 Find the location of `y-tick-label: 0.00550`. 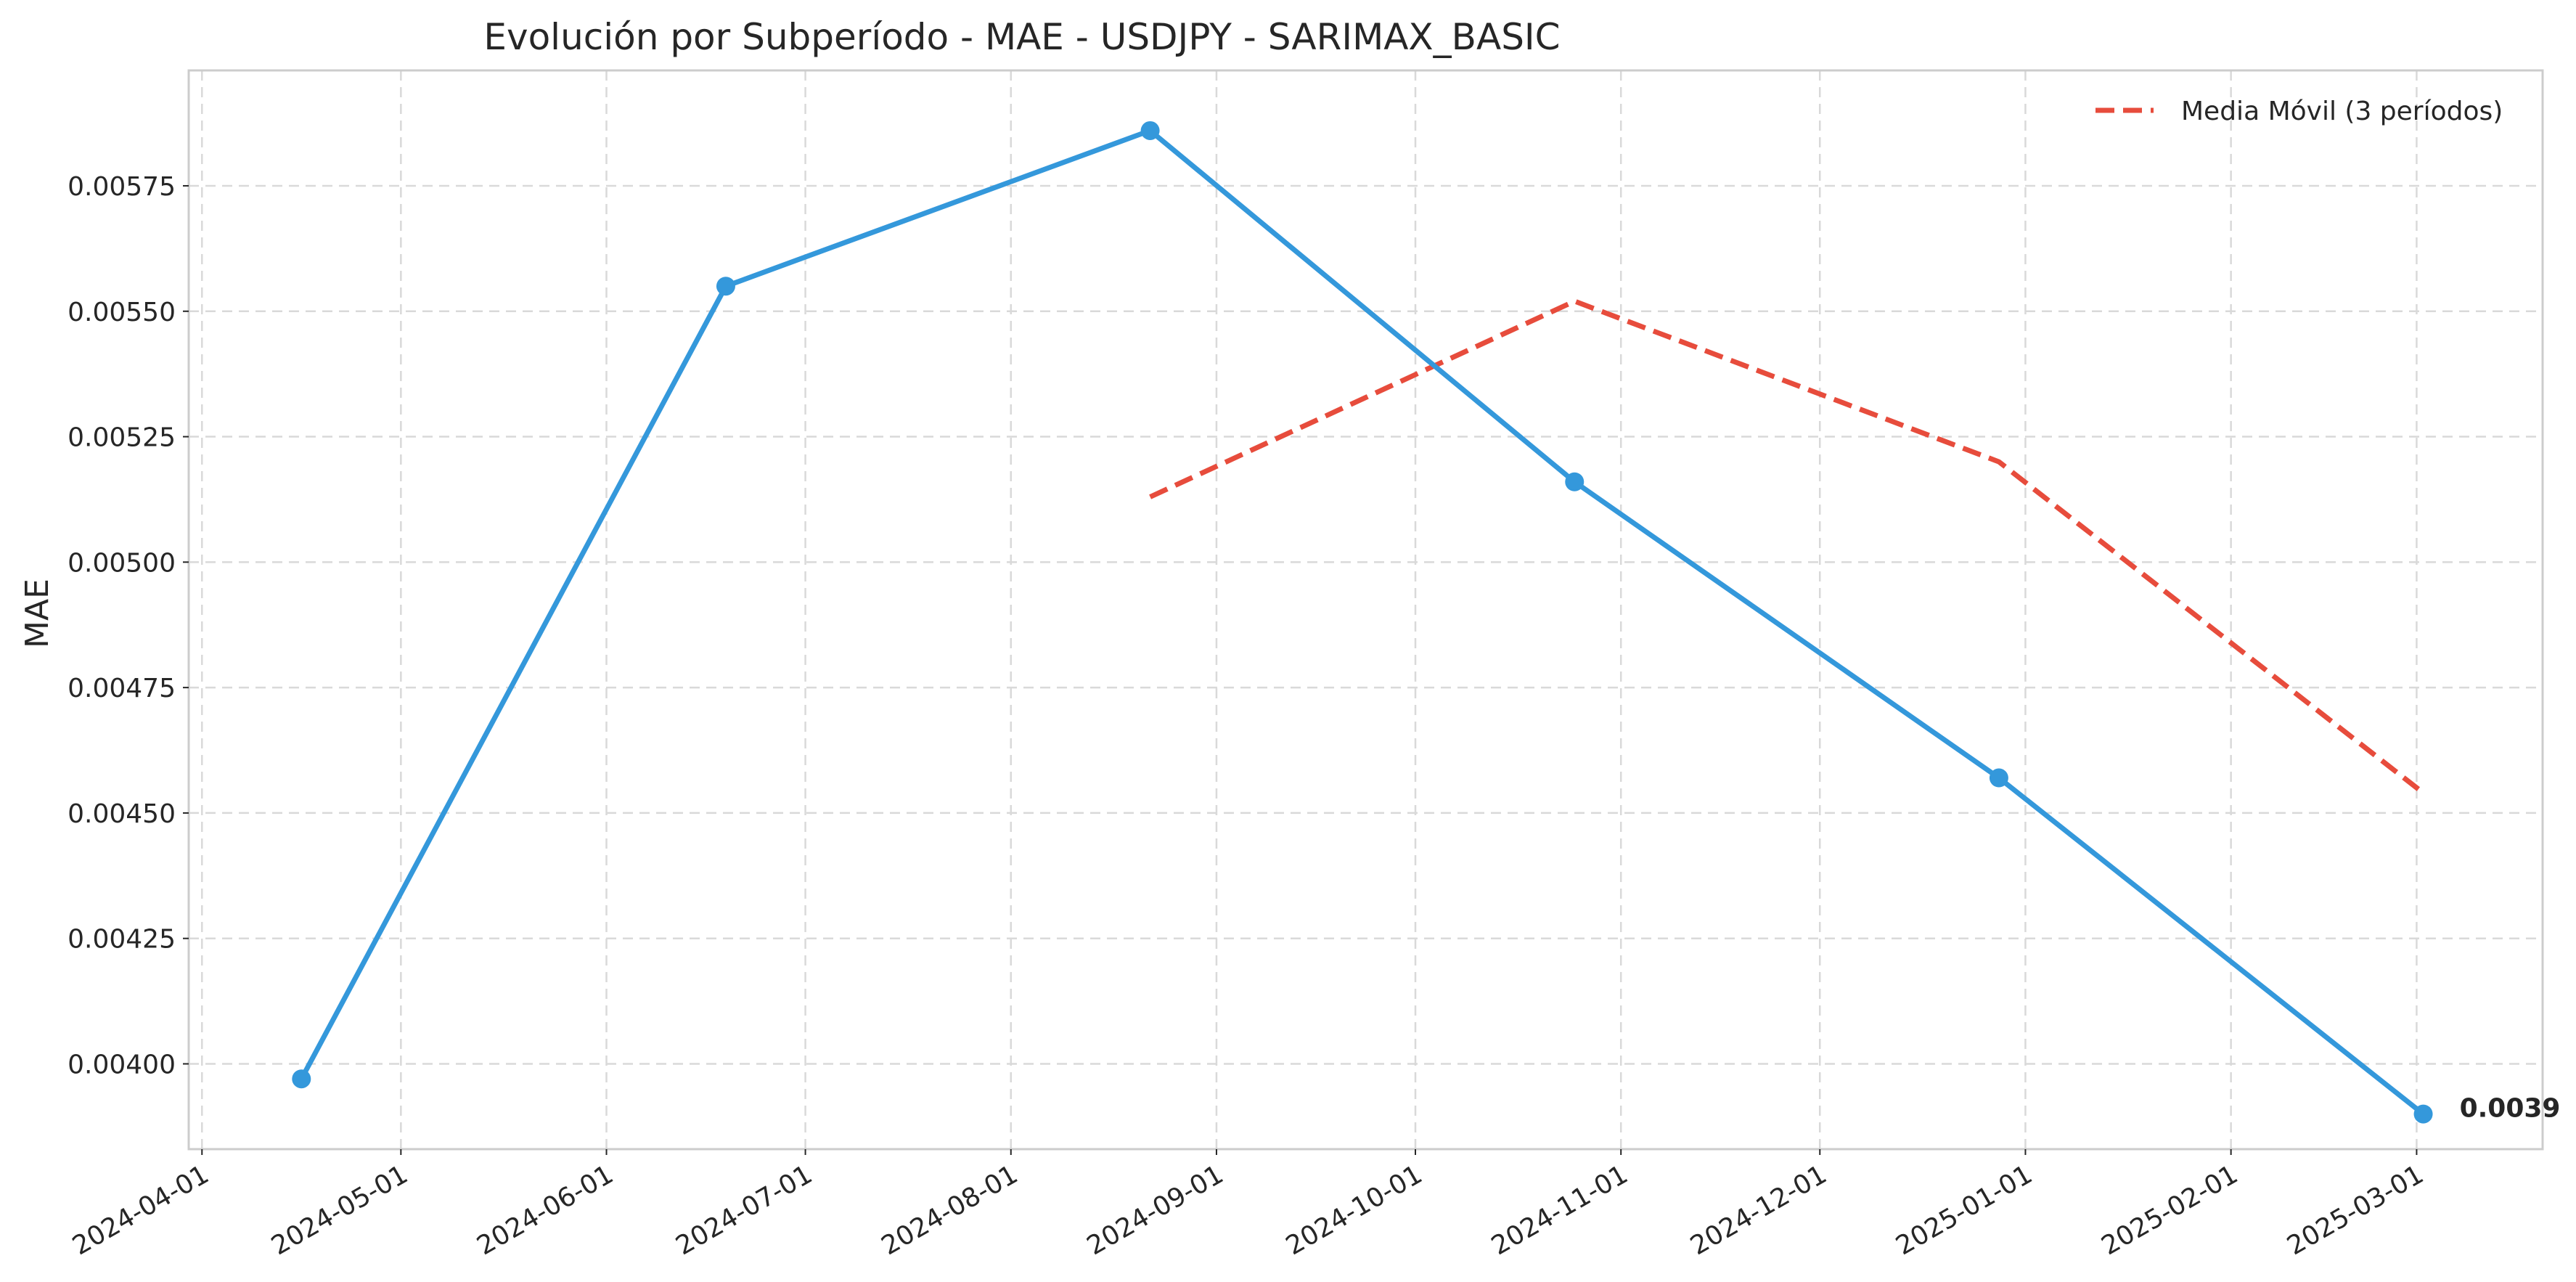

y-tick-label: 0.00550 is located at coordinates (122, 312).